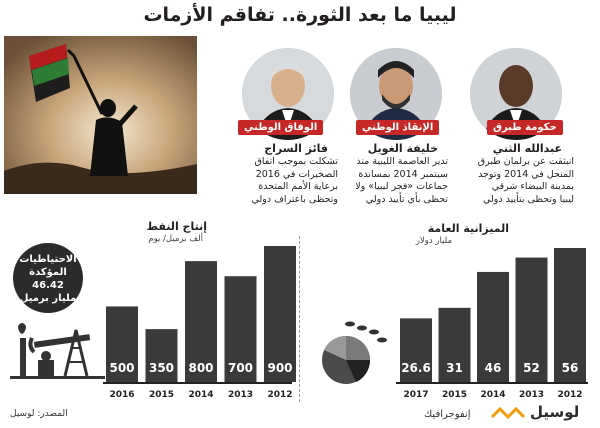 This screenshot has height=428, width=600. What do you see at coordinates (161, 368) in the screenshot?
I see `oil-value-label: 350` at bounding box center [161, 368].